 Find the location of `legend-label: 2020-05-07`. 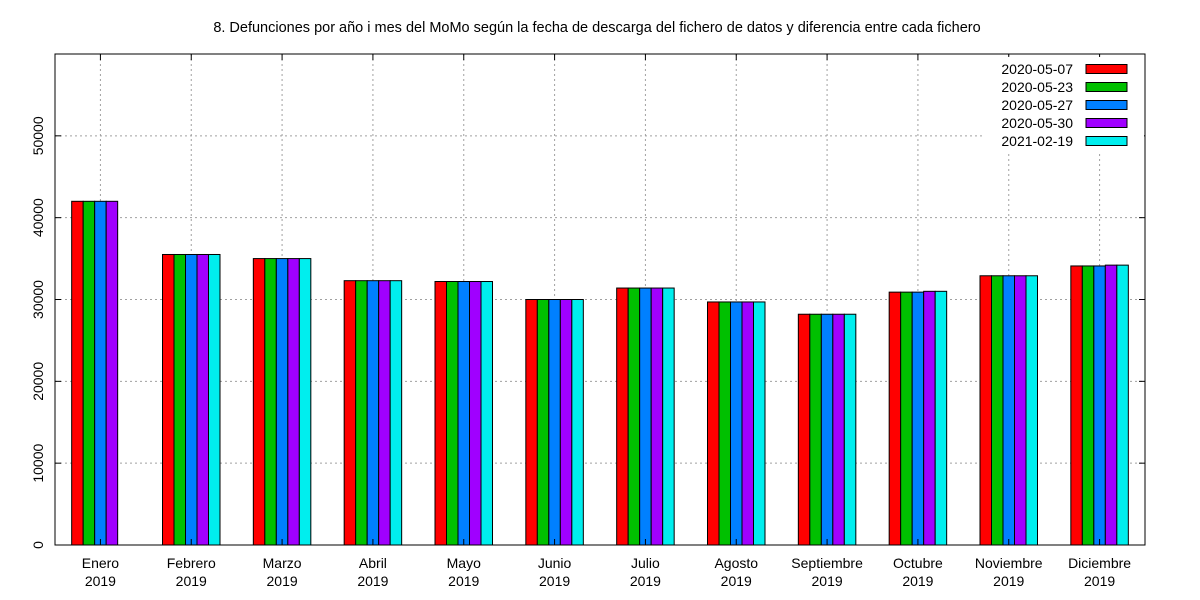

legend-label: 2020-05-07 is located at coordinates (1037, 69).